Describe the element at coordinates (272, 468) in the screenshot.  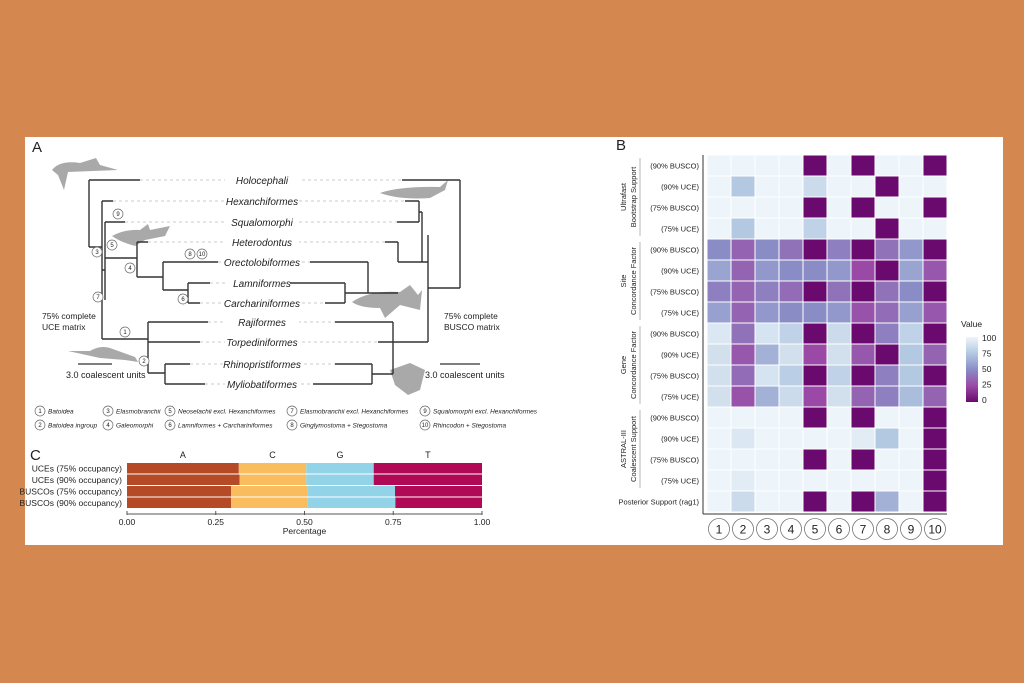
I see `bar-segment-C` at that location.